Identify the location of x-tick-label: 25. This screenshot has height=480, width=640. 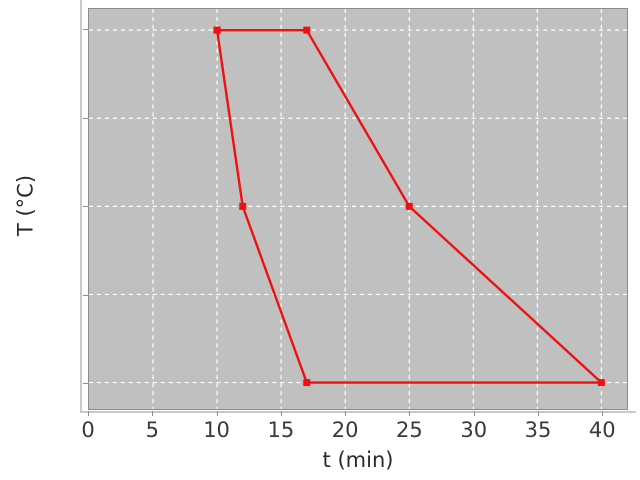
(409, 430).